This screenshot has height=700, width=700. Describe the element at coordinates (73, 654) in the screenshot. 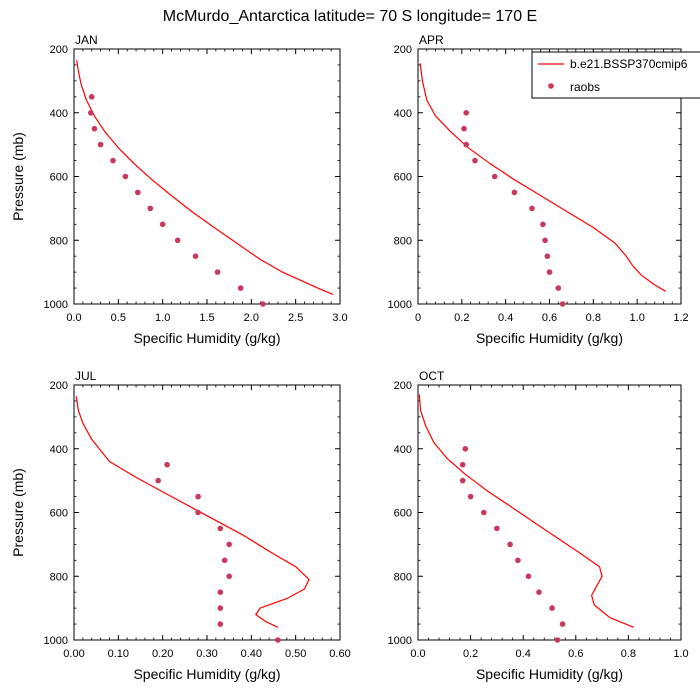

I see `x-tick-label: 0.00` at that location.